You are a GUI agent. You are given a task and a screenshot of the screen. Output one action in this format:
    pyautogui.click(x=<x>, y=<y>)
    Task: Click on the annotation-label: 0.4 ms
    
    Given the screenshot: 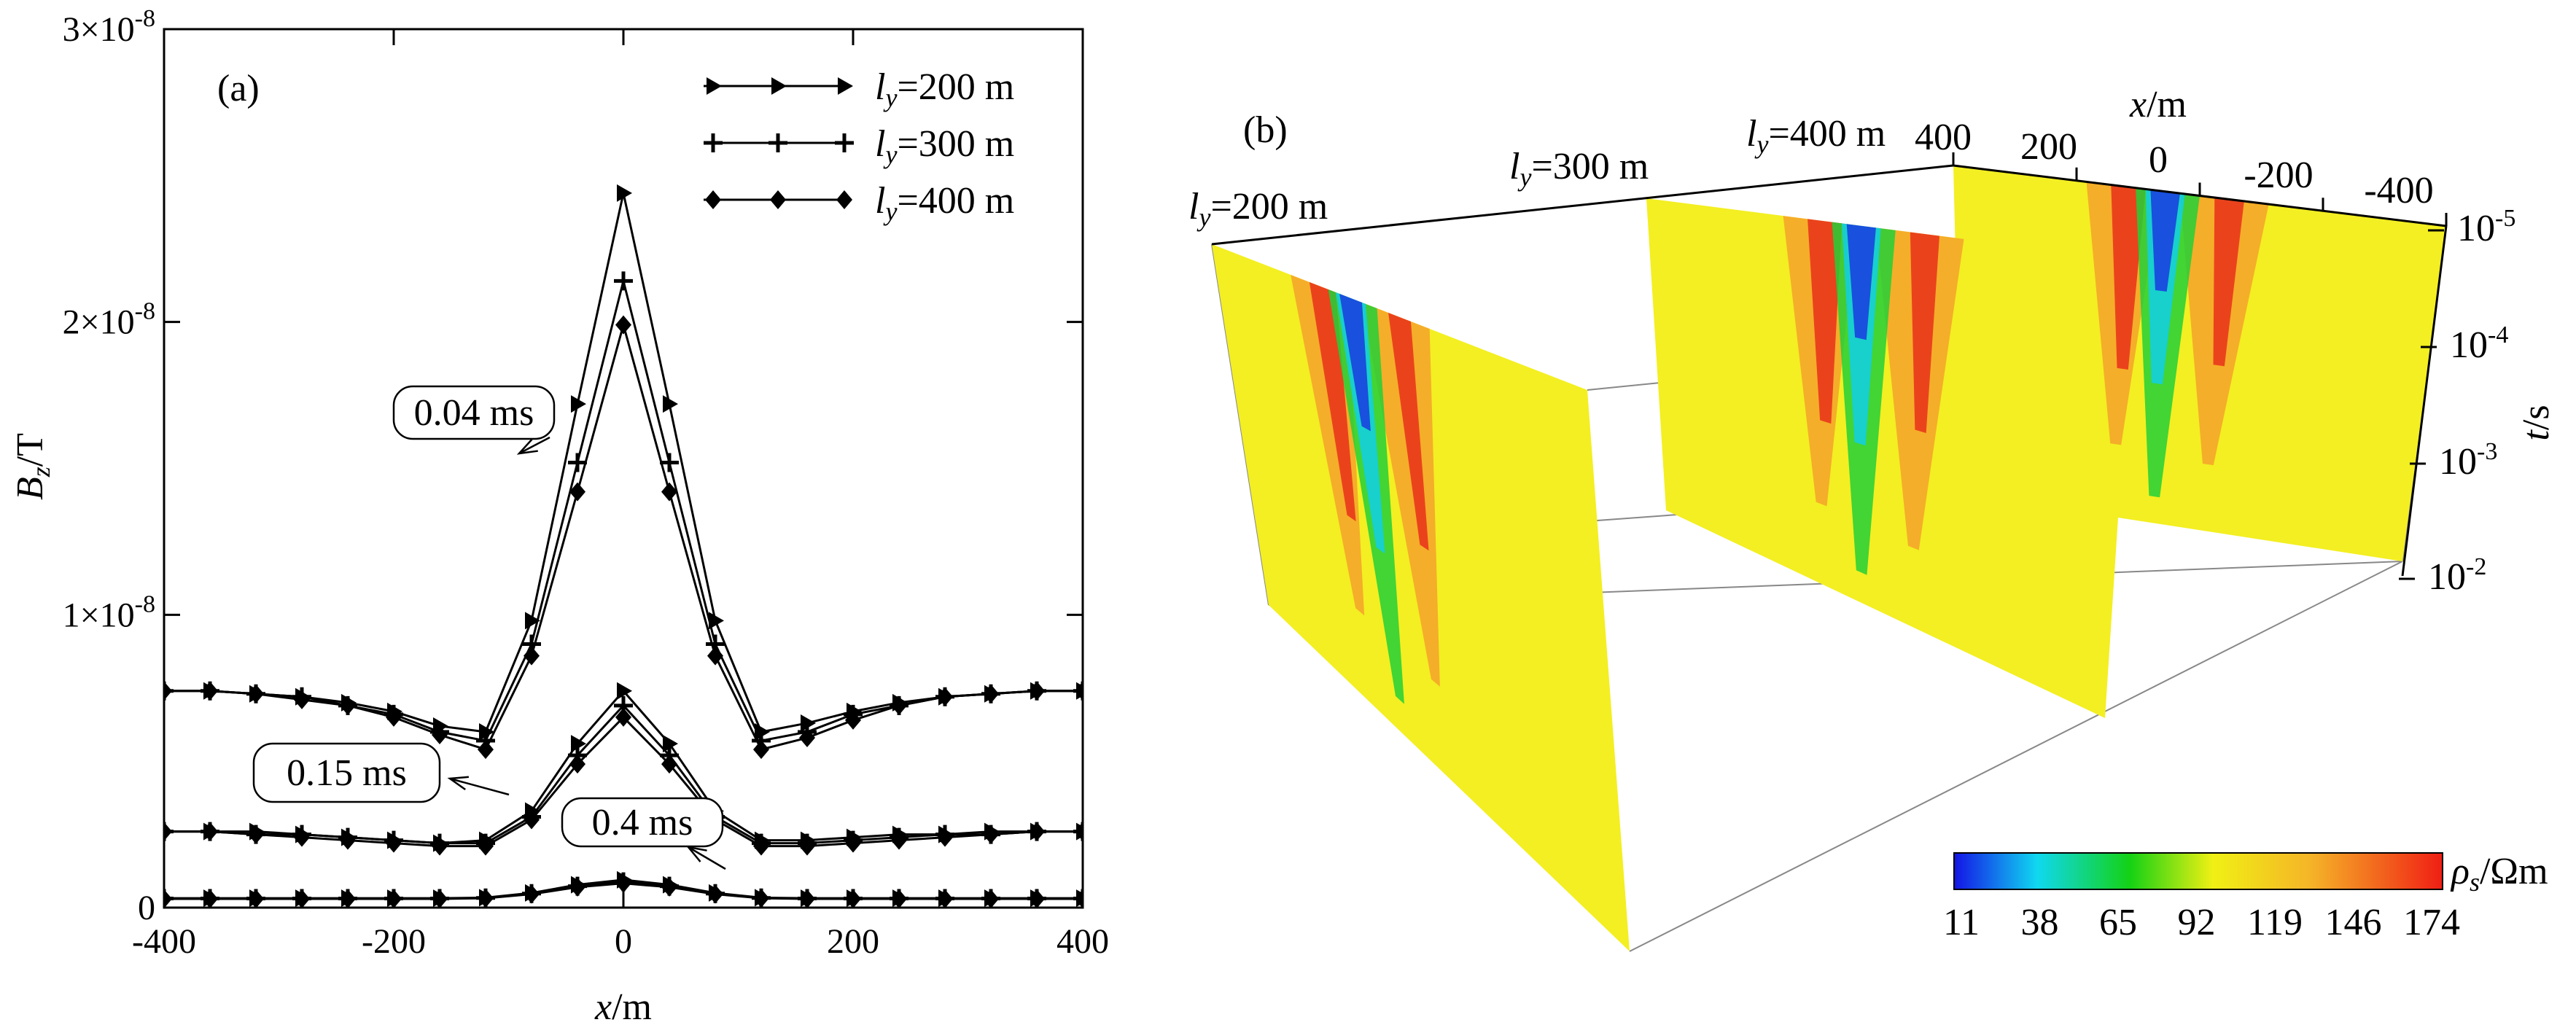 What is the action you would take?
    pyautogui.click(x=642, y=822)
    